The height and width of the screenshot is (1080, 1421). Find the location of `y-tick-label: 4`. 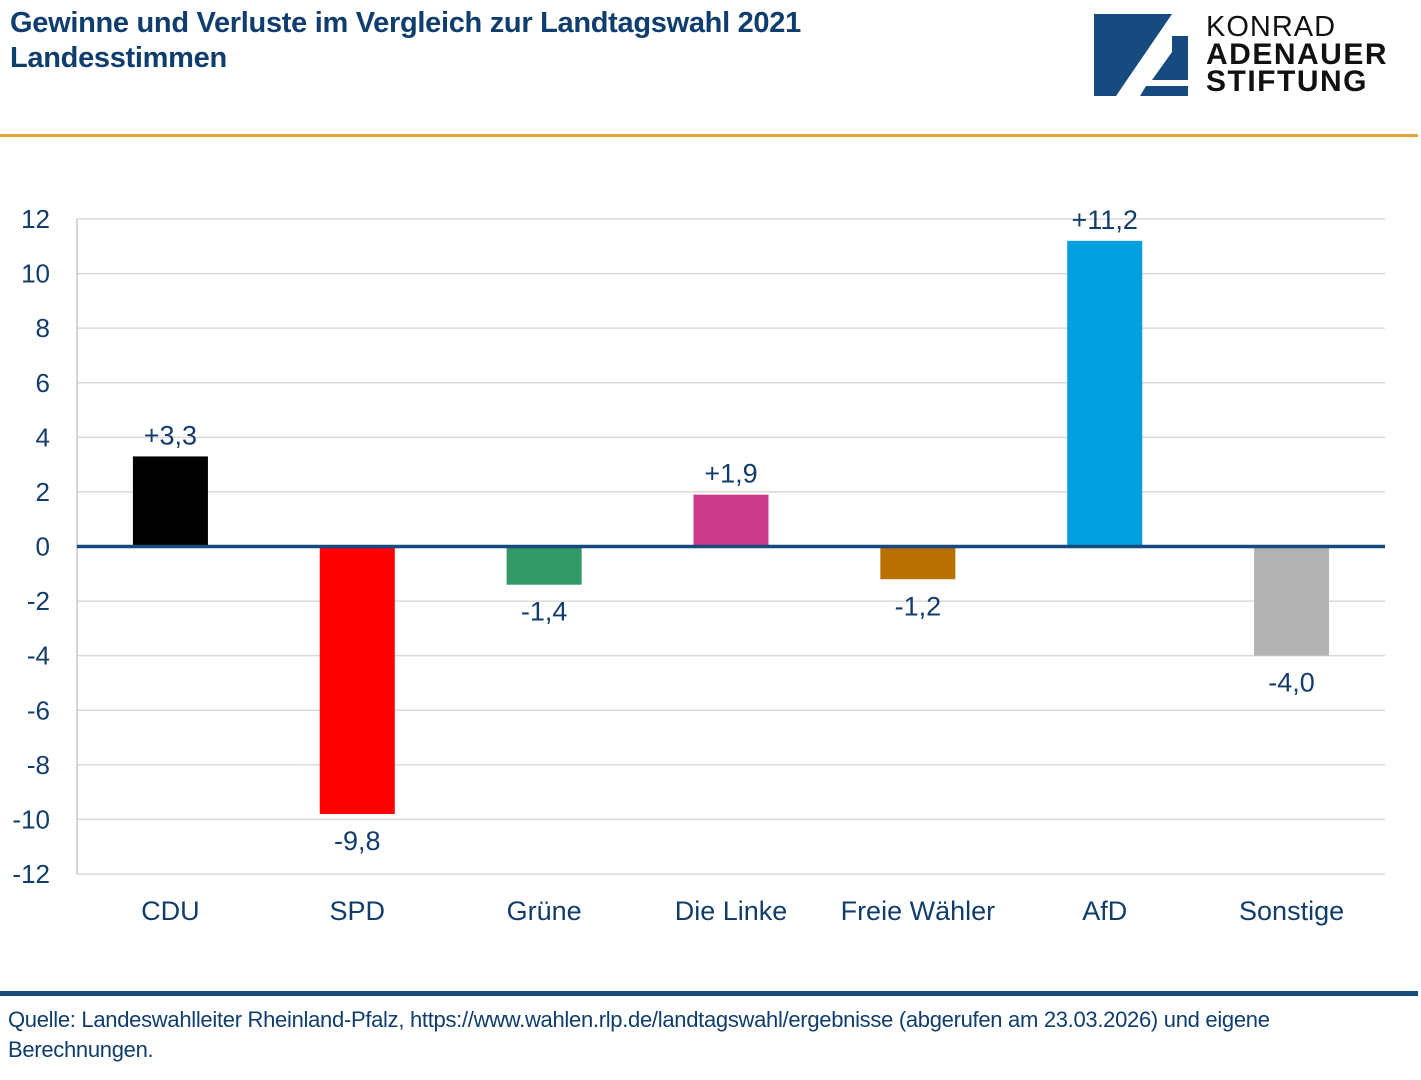

y-tick-label: 4 is located at coordinates (43, 437).